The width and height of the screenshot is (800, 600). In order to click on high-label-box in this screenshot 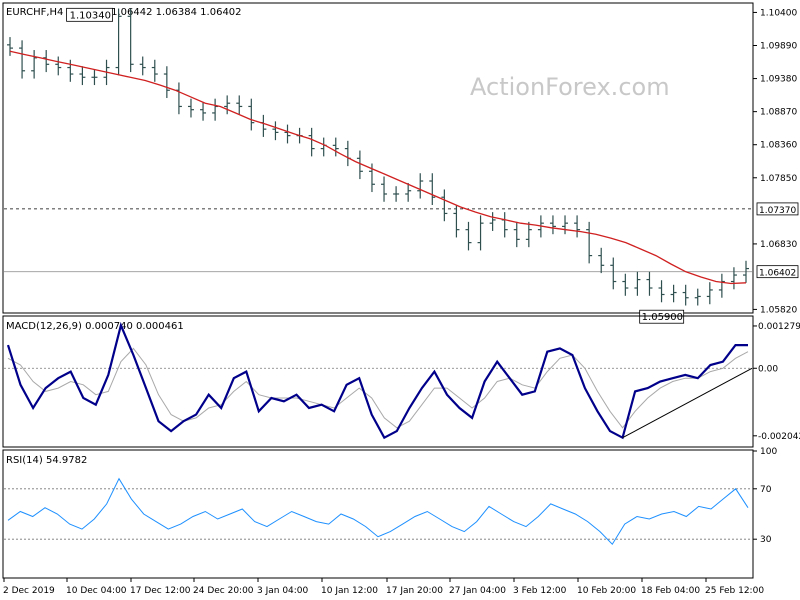, I will do `click(89, 14)`.